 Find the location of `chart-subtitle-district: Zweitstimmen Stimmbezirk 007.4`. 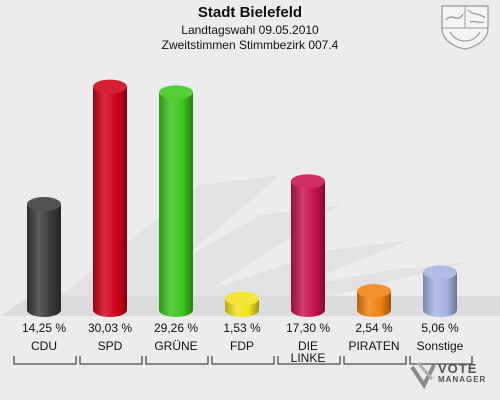

chart-subtitle-district: Zweitstimmen Stimmbezirk 007.4 is located at coordinates (250, 45).